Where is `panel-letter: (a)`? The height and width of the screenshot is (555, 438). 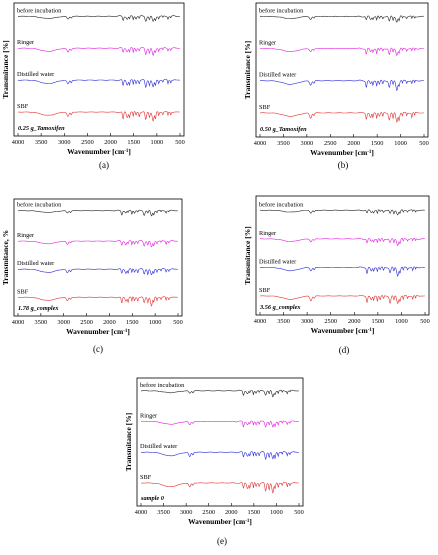 panel-letter: (a) is located at coordinates (104, 165).